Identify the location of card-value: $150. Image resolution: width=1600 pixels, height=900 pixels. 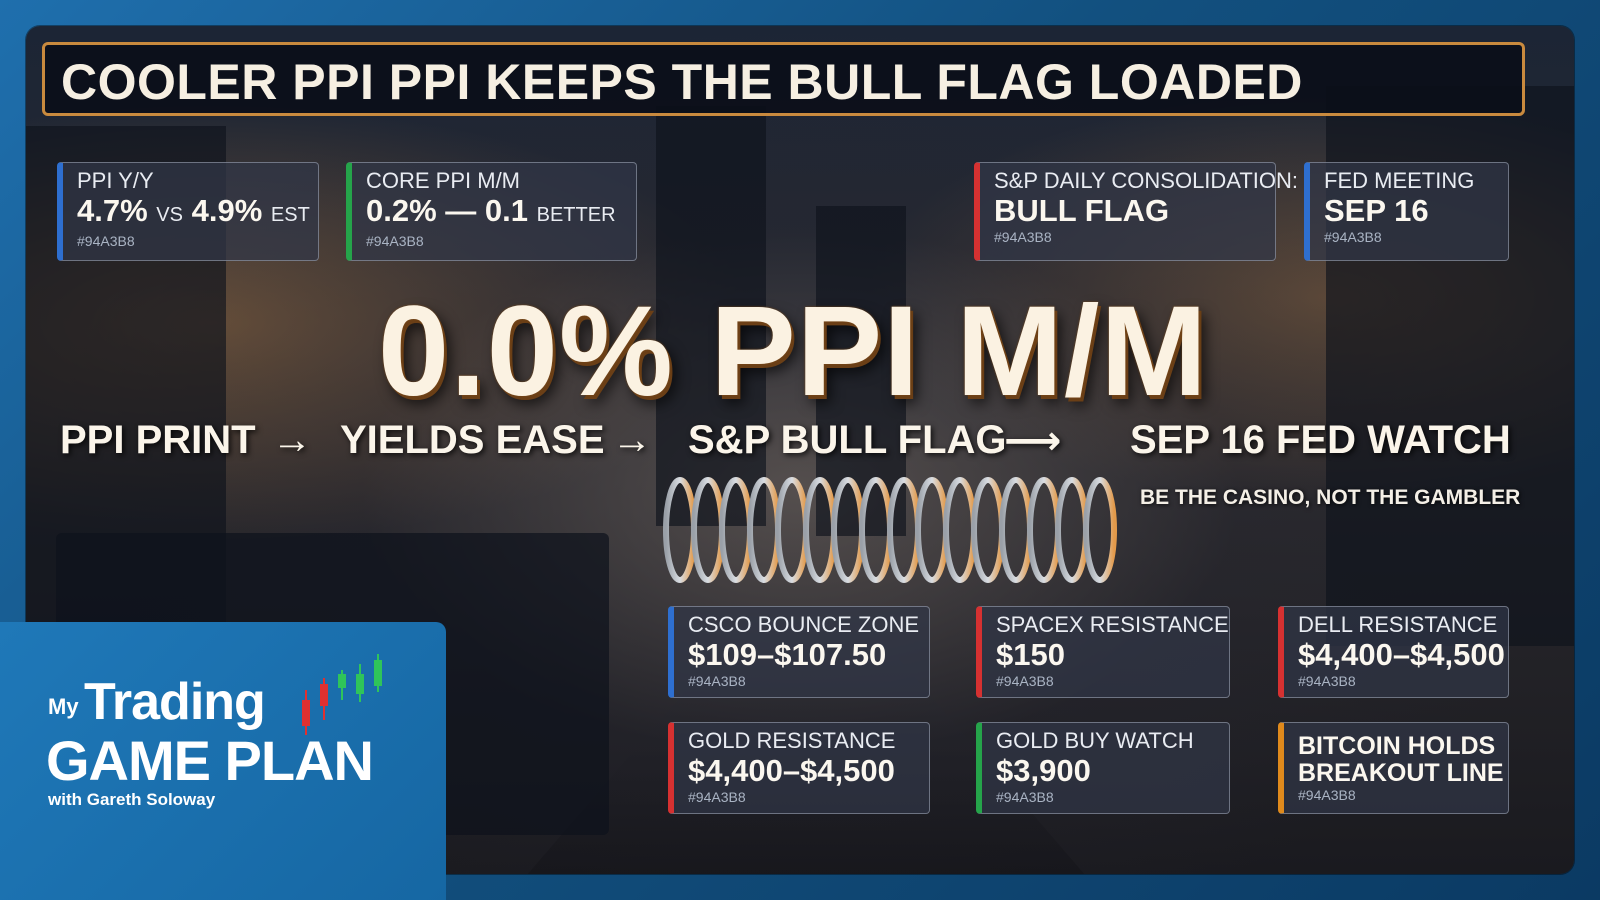
(1030, 654).